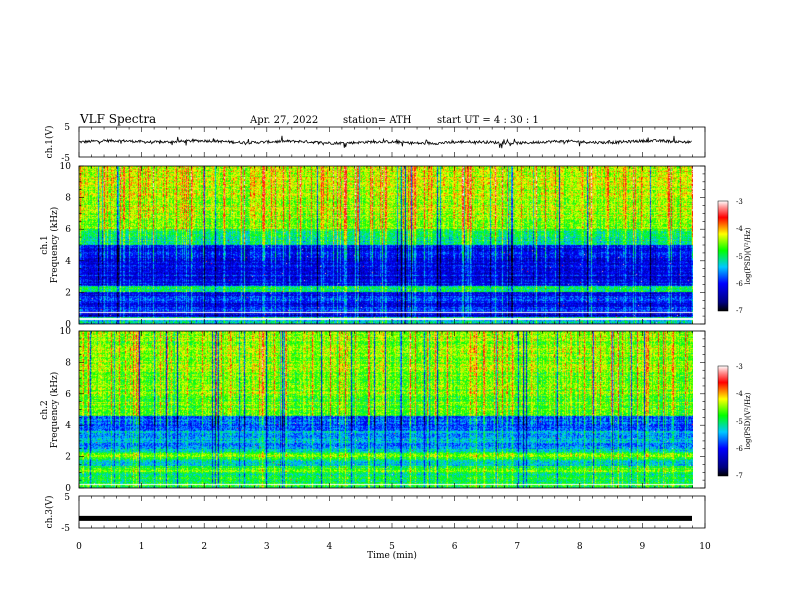  Describe the element at coordinates (488, 120) in the screenshot. I see `start-time-label: start UT = 4 : 30 : 1` at that location.